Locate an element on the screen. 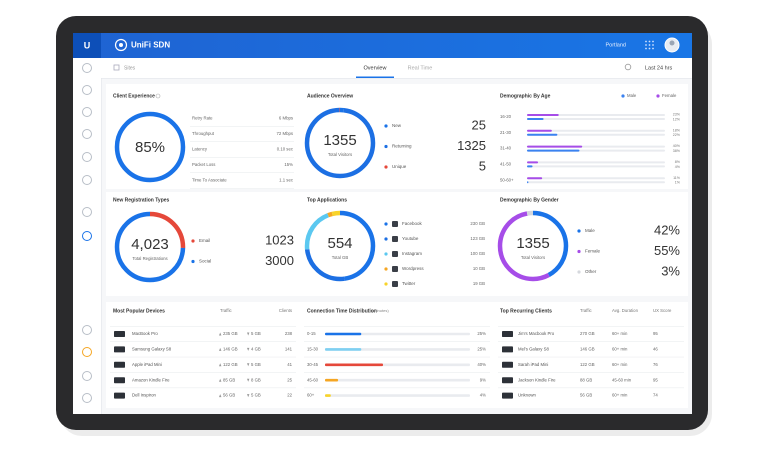 This screenshot has width=780, height=466. app-name: Youtube is located at coordinates (410, 238).